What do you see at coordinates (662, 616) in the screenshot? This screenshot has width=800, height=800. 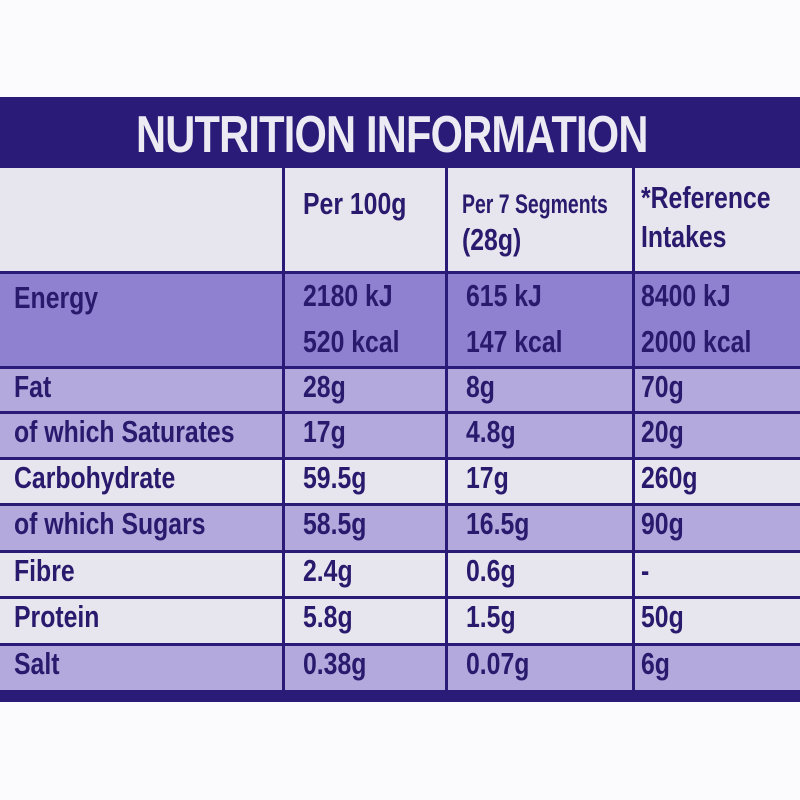 I see `value-reference: 50g` at bounding box center [662, 616].